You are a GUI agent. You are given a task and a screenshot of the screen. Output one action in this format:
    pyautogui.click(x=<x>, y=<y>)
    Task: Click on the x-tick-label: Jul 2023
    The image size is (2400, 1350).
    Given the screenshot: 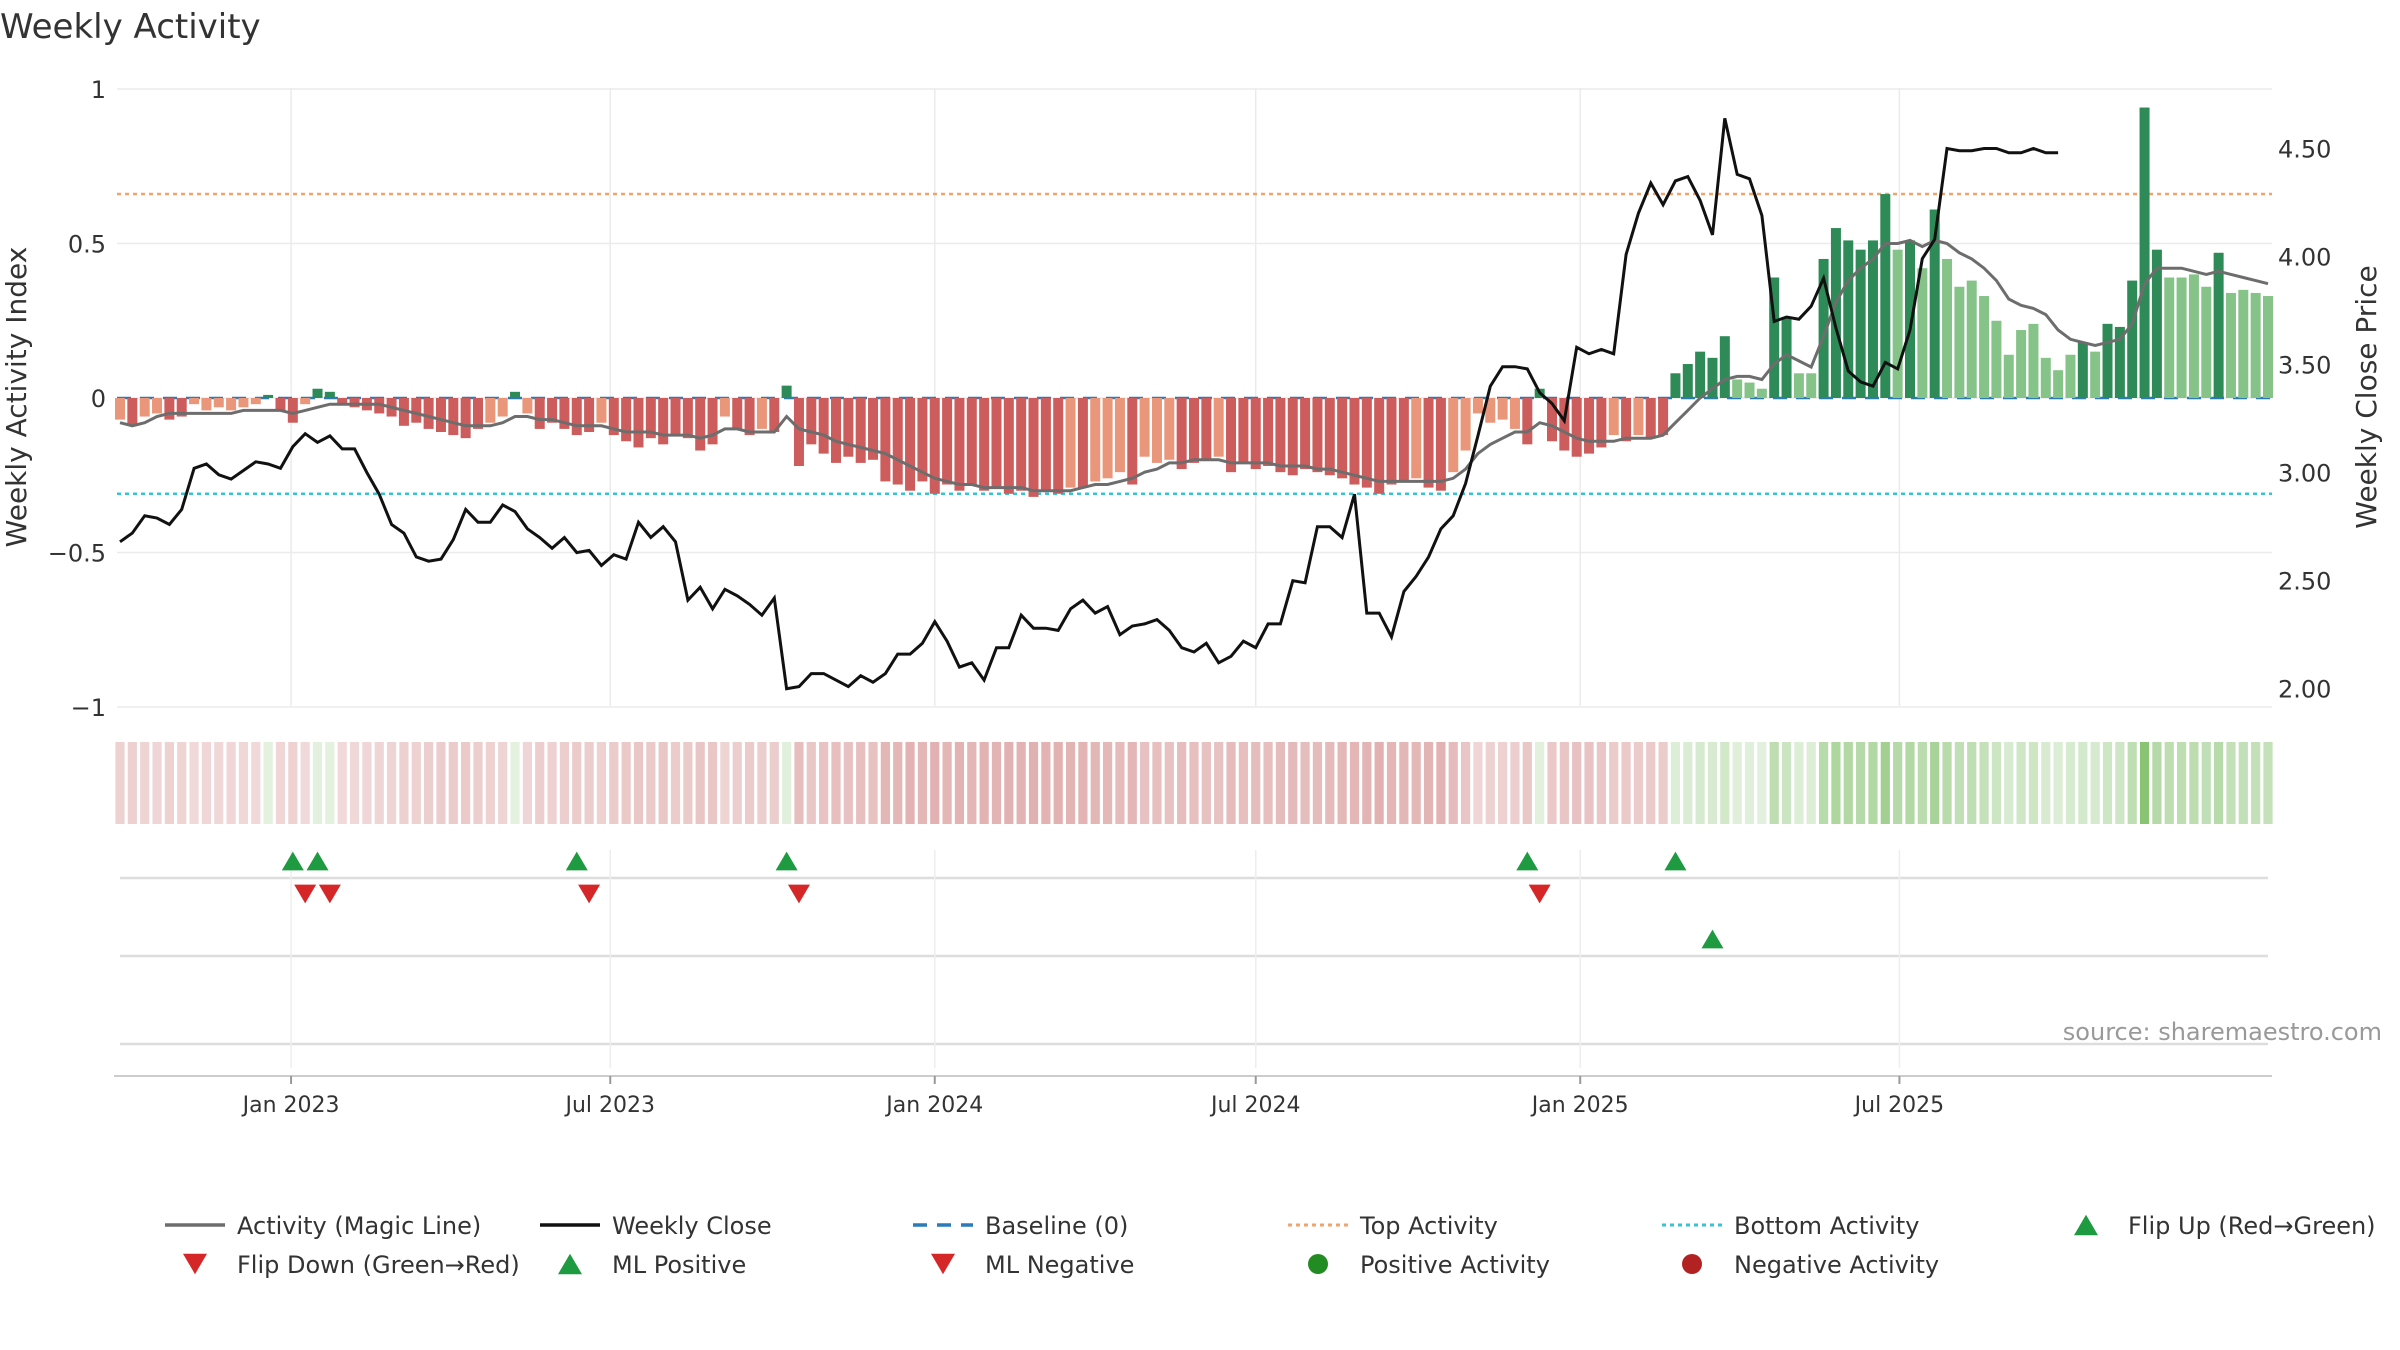 What is the action you would take?
    pyautogui.click(x=610, y=1105)
    